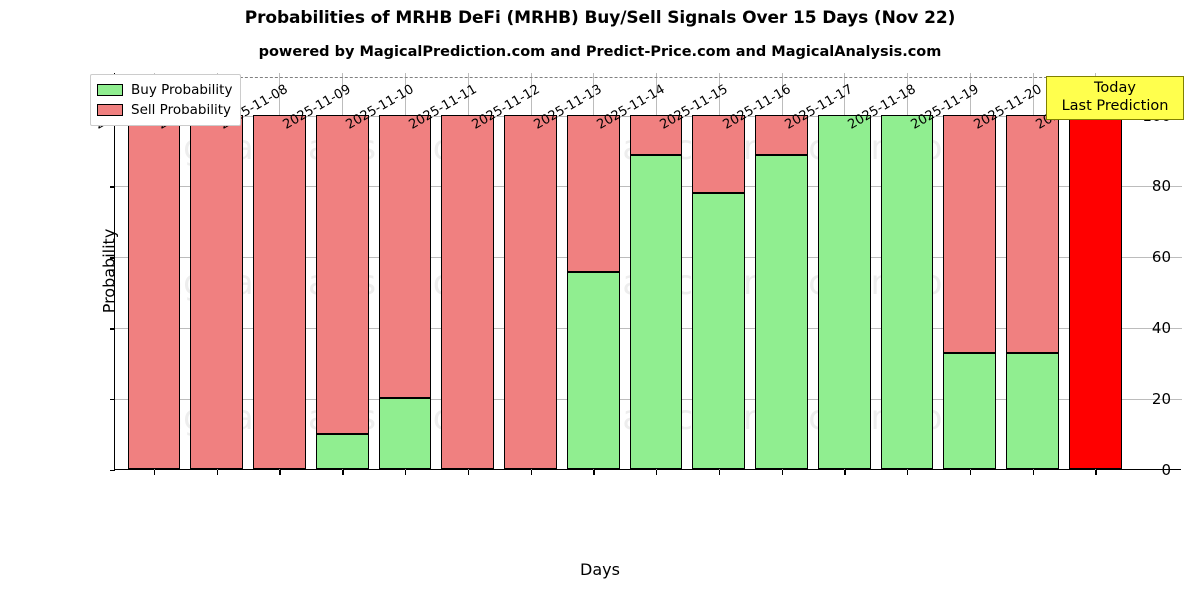 The width and height of the screenshot is (1200, 600). What do you see at coordinates (182, 90) in the screenshot?
I see `legend-label: Buy Probability` at bounding box center [182, 90].